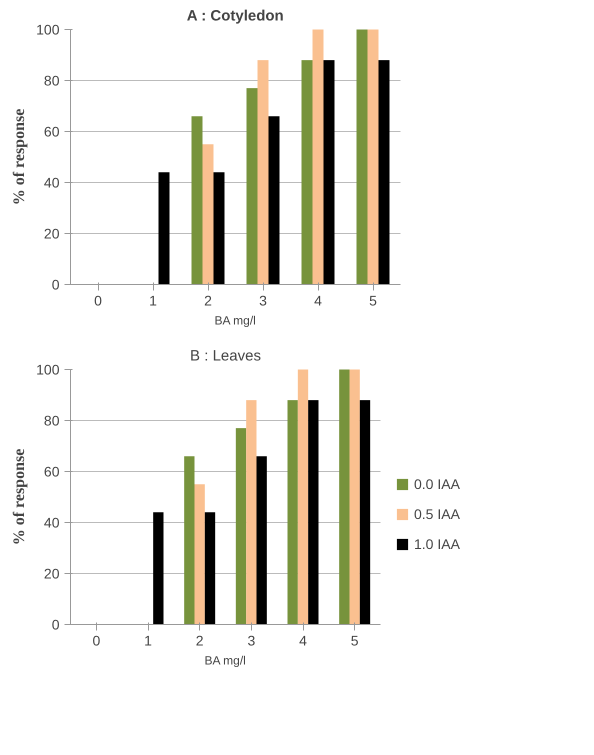  Describe the element at coordinates (235, 16) in the screenshot. I see `chart-title: A : Cotyledon` at that location.